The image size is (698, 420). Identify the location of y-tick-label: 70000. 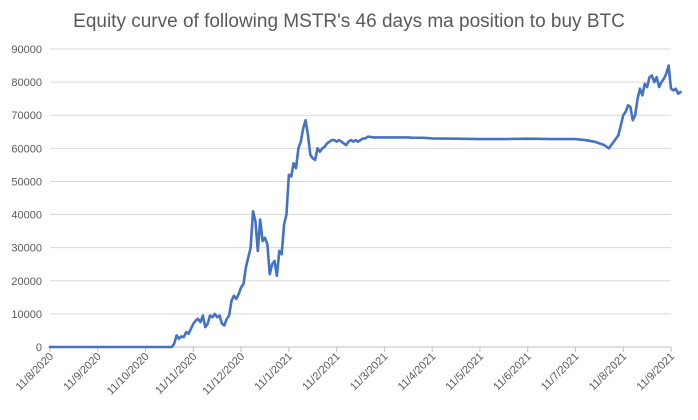
(26, 116).